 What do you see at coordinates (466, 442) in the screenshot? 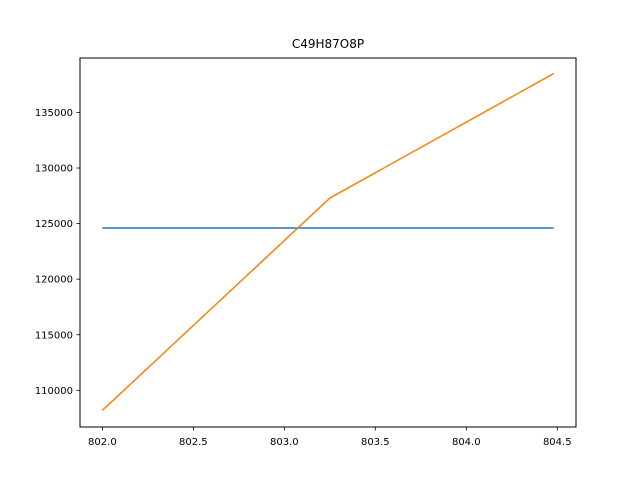
I see `x-tick-label: 804.0` at bounding box center [466, 442].